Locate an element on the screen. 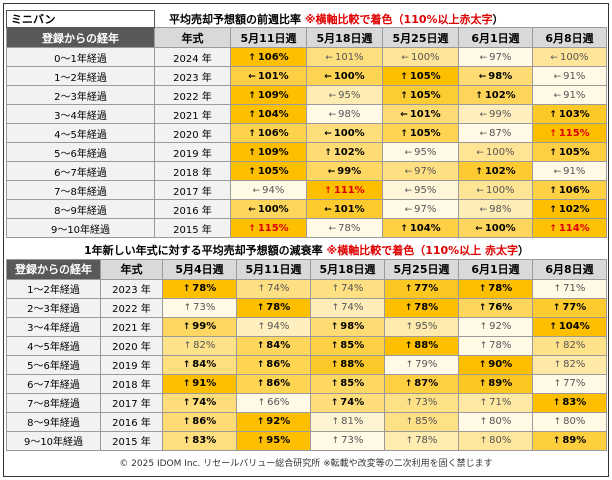  row-year: 2016 年 is located at coordinates (131, 421).